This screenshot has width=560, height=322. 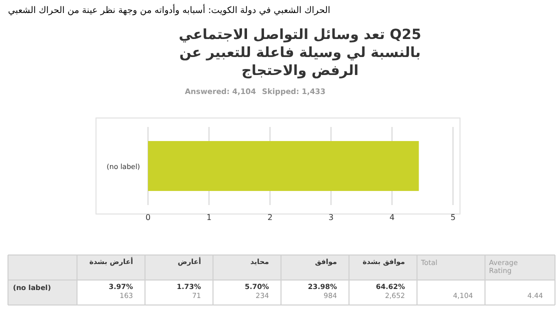 What do you see at coordinates (300, 53) in the screenshot?
I see `chart-title: Q25 تعد وسائل التواصل الاجتماعي بالنسبة لي وسيلة فاعلة للتعبير عن الرفض والاحتجاج` at bounding box center [300, 53].